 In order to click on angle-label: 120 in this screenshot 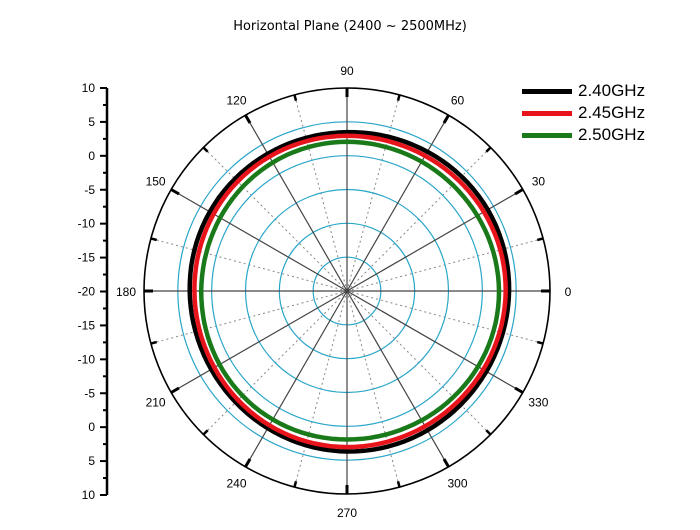, I will do `click(236, 101)`.